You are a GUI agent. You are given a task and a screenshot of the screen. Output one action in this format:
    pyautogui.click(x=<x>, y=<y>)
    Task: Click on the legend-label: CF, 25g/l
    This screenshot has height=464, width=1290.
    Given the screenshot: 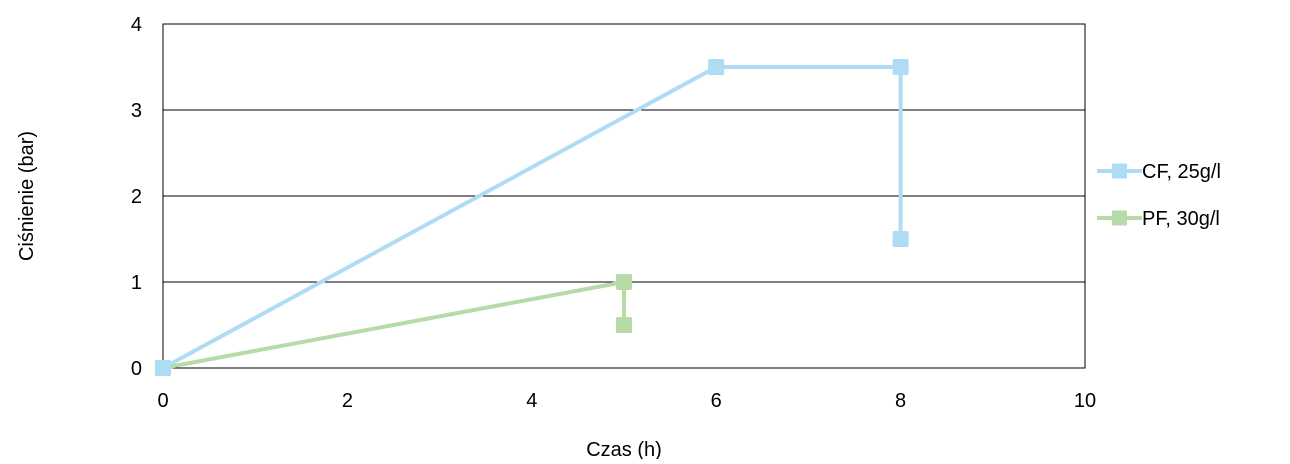 What is the action you would take?
    pyautogui.click(x=1181, y=172)
    